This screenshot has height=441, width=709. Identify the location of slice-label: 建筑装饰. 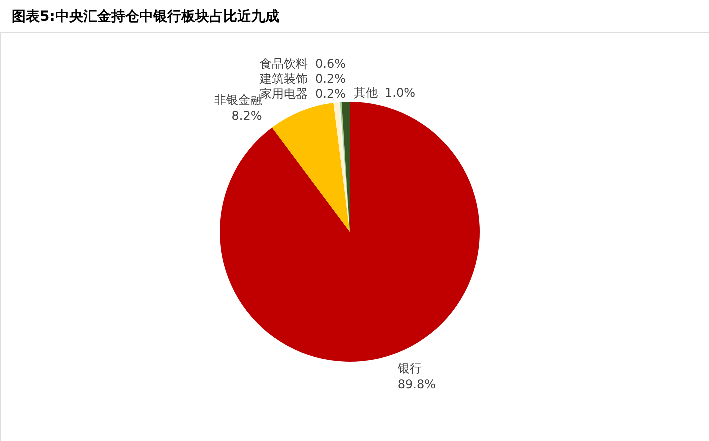
(283, 79).